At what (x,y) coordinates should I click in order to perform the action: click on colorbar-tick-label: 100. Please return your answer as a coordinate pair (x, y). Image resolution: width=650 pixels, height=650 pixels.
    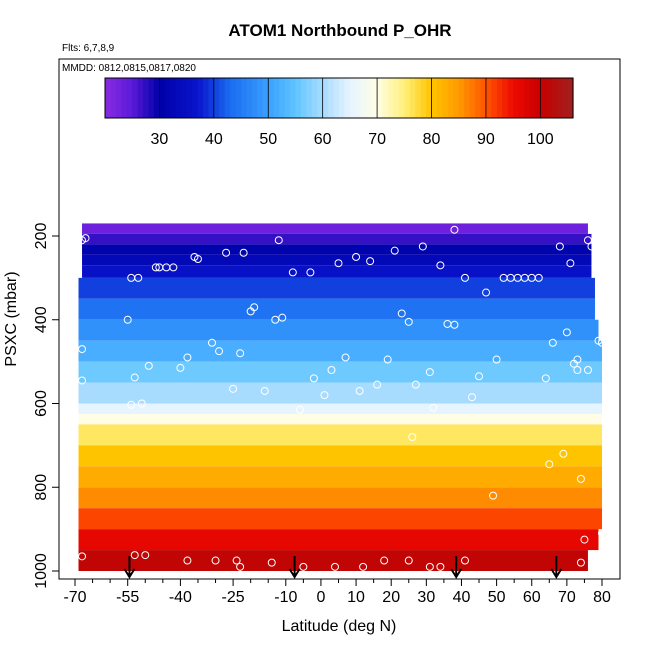
    Looking at the image, I should click on (540, 139).